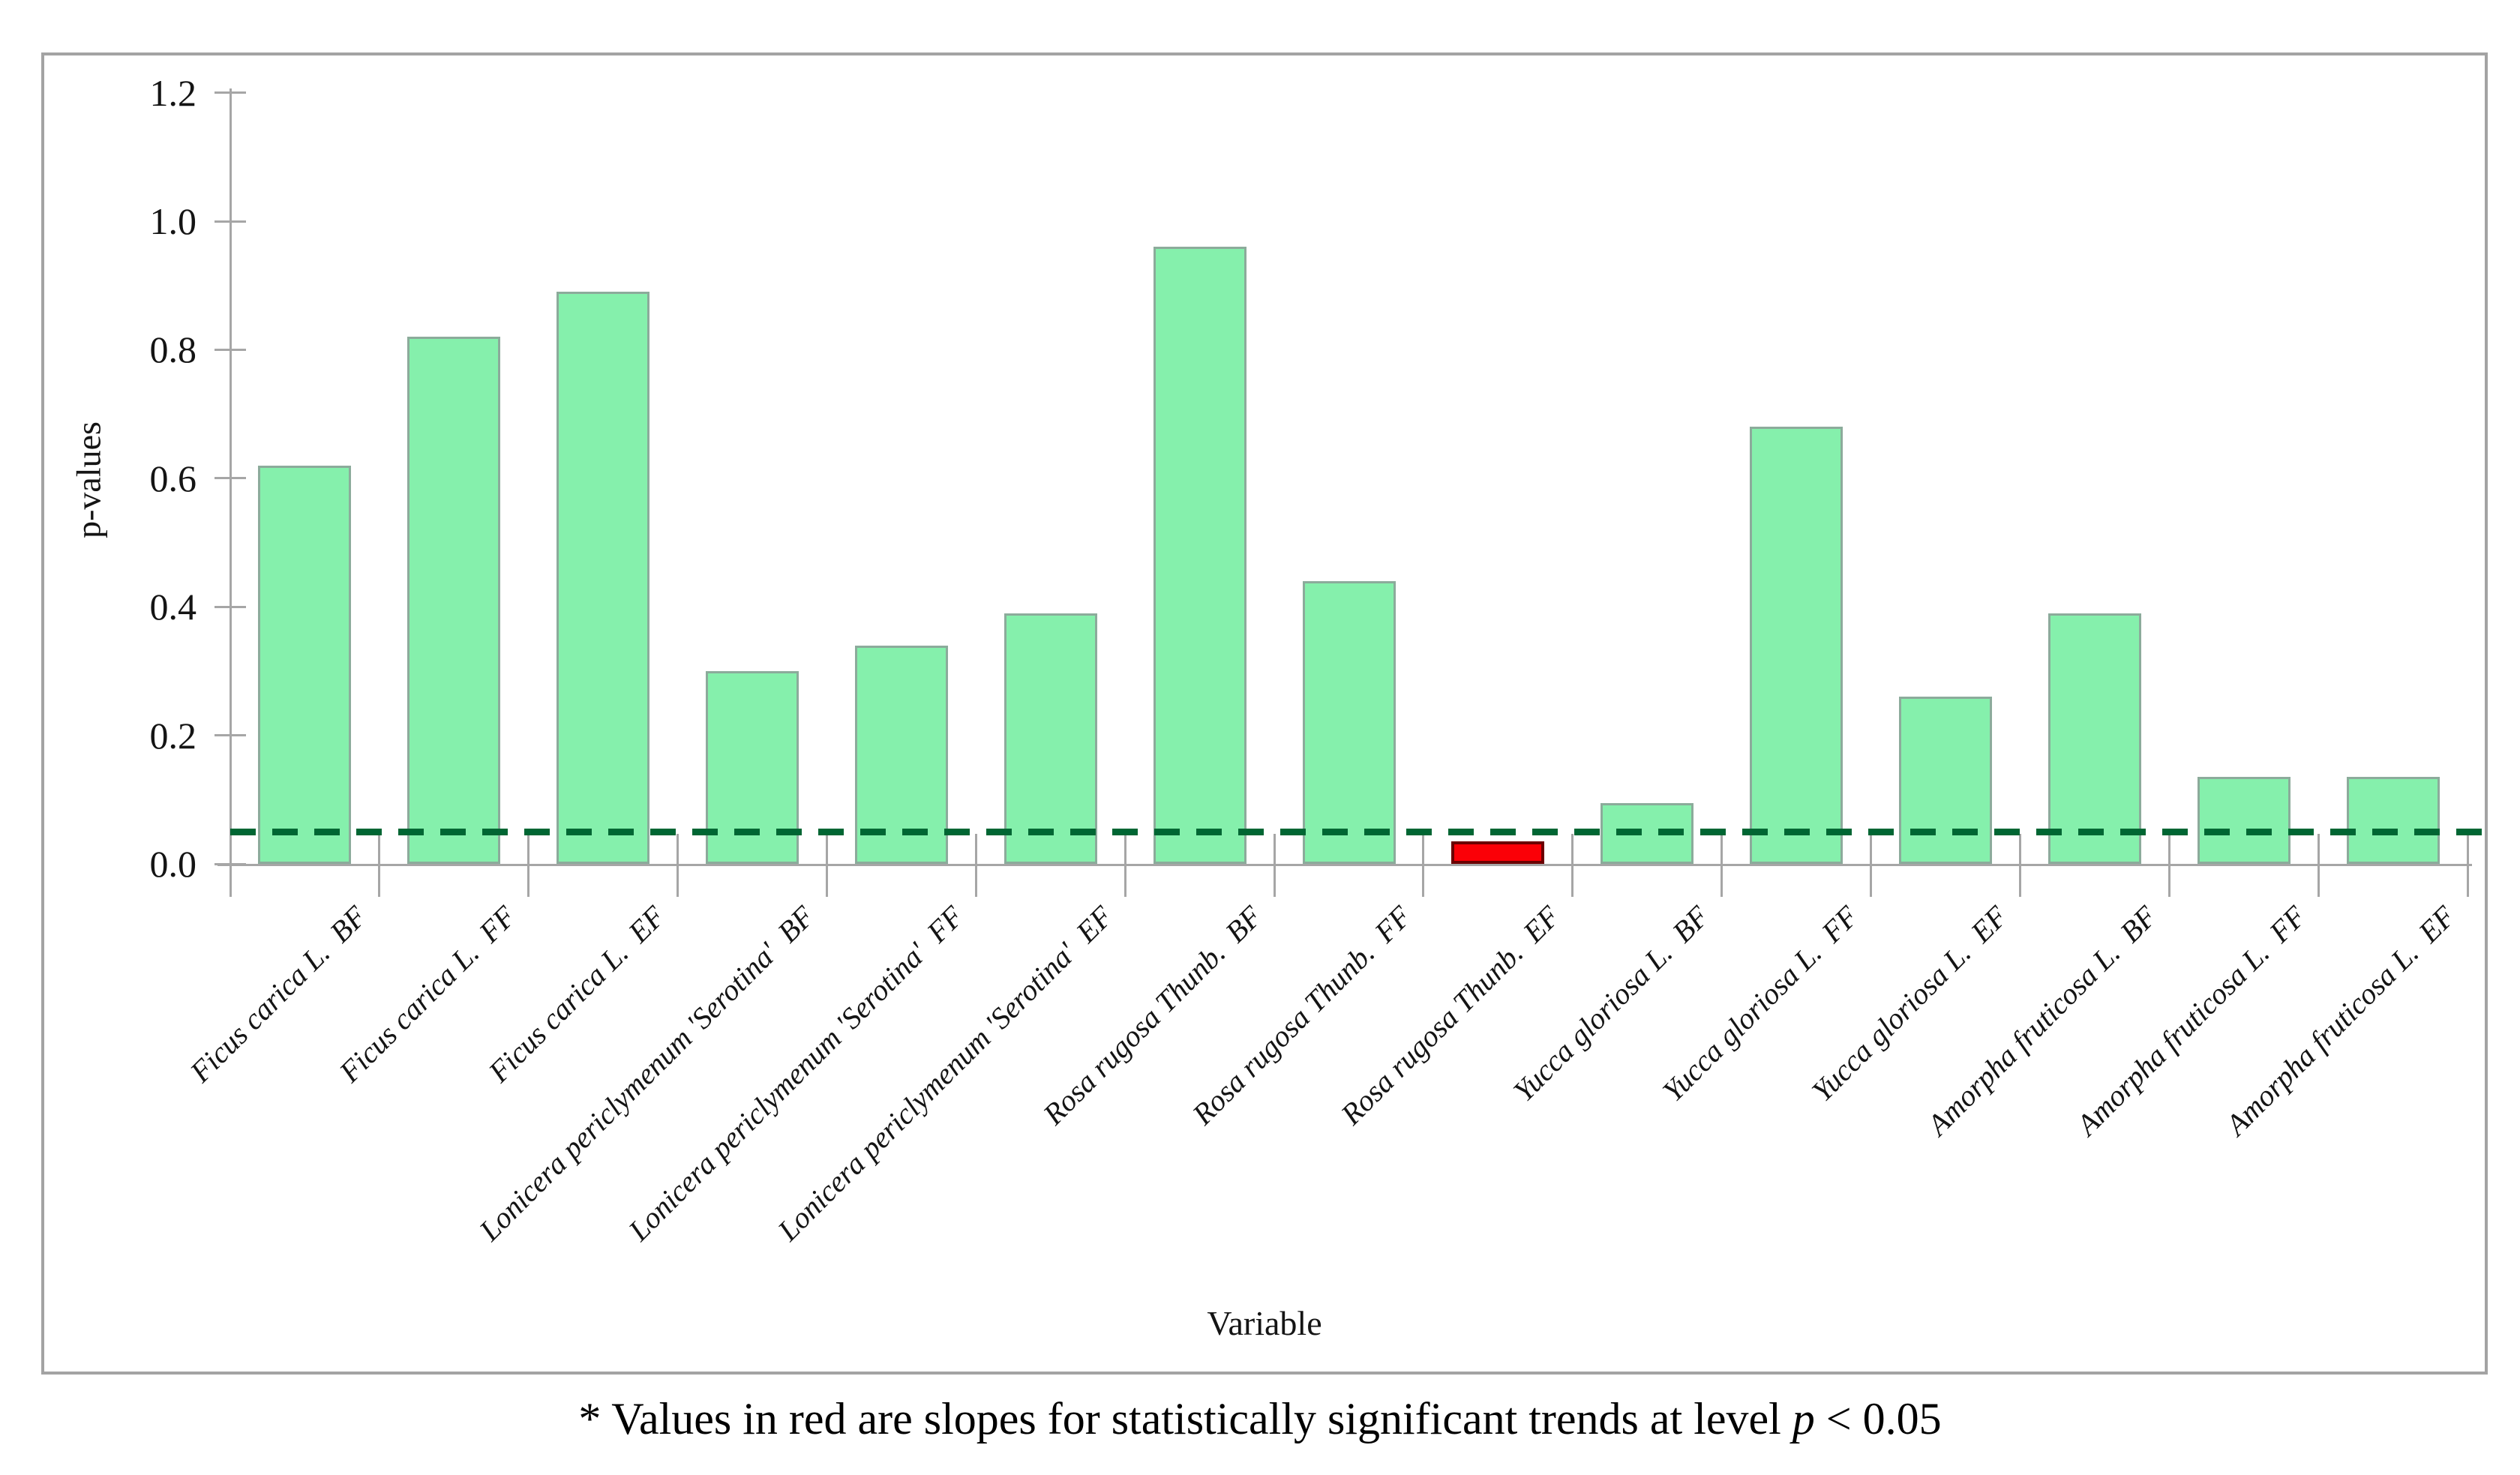 The width and height of the screenshot is (2520, 1475). Describe the element at coordinates (1803, 1419) in the screenshot. I see `caption-p-symbol: p` at that location.